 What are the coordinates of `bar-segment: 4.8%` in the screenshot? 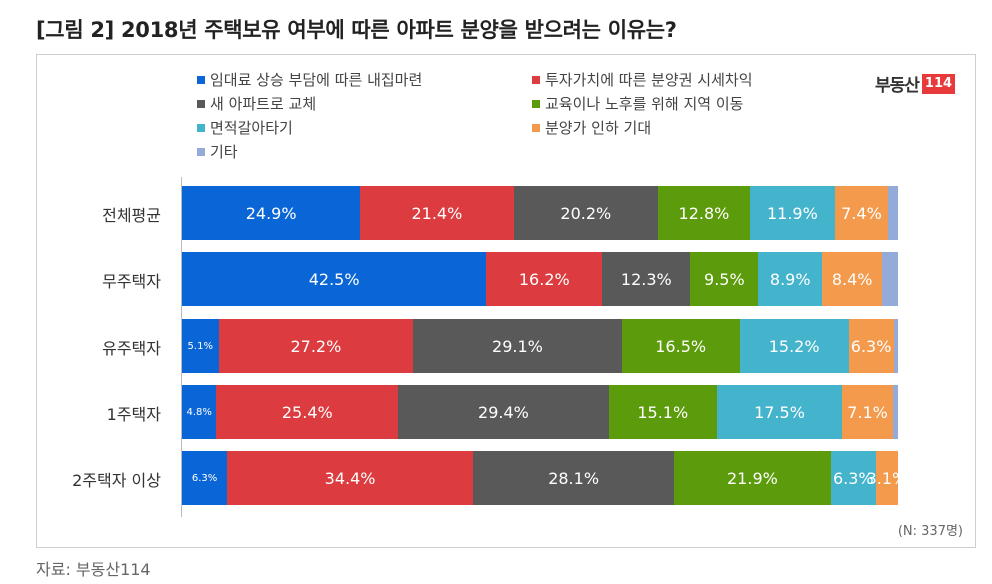 It's located at (199, 412).